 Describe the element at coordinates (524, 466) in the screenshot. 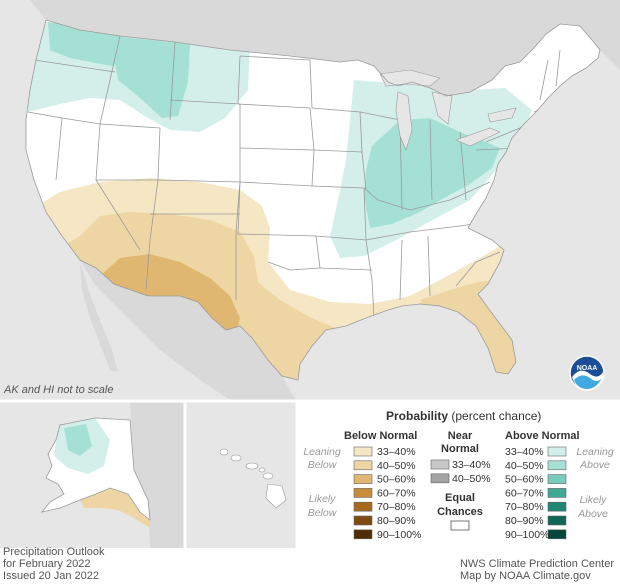

I see `legend-above-label: 40–50%` at that location.